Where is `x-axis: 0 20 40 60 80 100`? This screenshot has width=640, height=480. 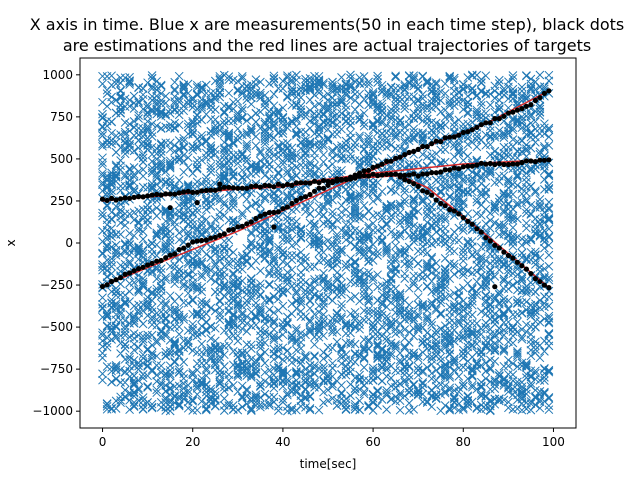 x-axis: 0 20 40 60 80 100 is located at coordinates (332, 438).